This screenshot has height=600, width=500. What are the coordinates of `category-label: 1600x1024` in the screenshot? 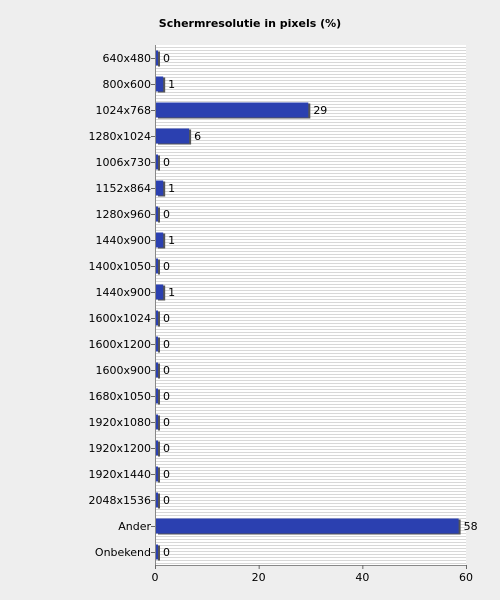 It's located at (120, 318).